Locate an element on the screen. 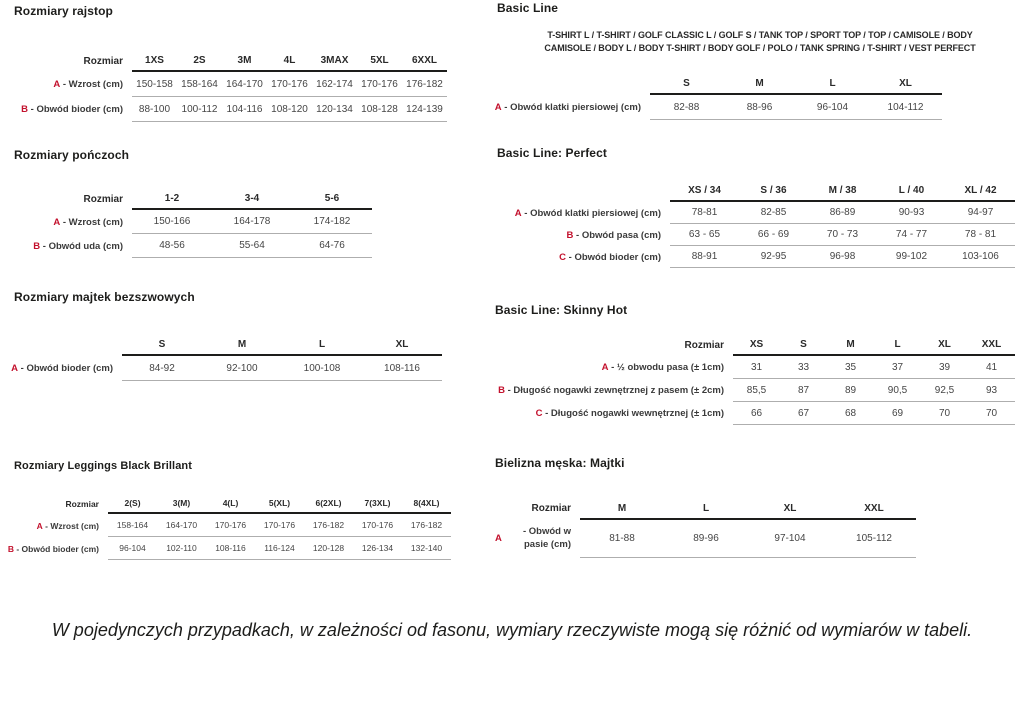 The height and width of the screenshot is (724, 1024). column-header: XXL is located at coordinates (991, 345).